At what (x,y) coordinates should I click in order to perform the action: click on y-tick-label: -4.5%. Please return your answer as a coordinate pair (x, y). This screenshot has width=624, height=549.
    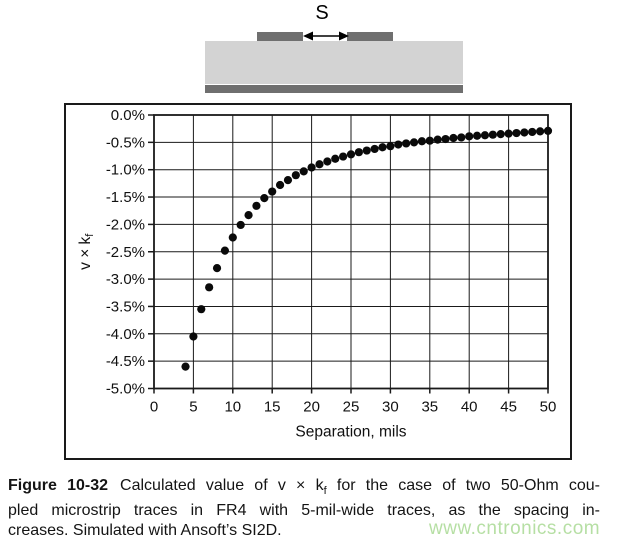
    Looking at the image, I should click on (125, 361).